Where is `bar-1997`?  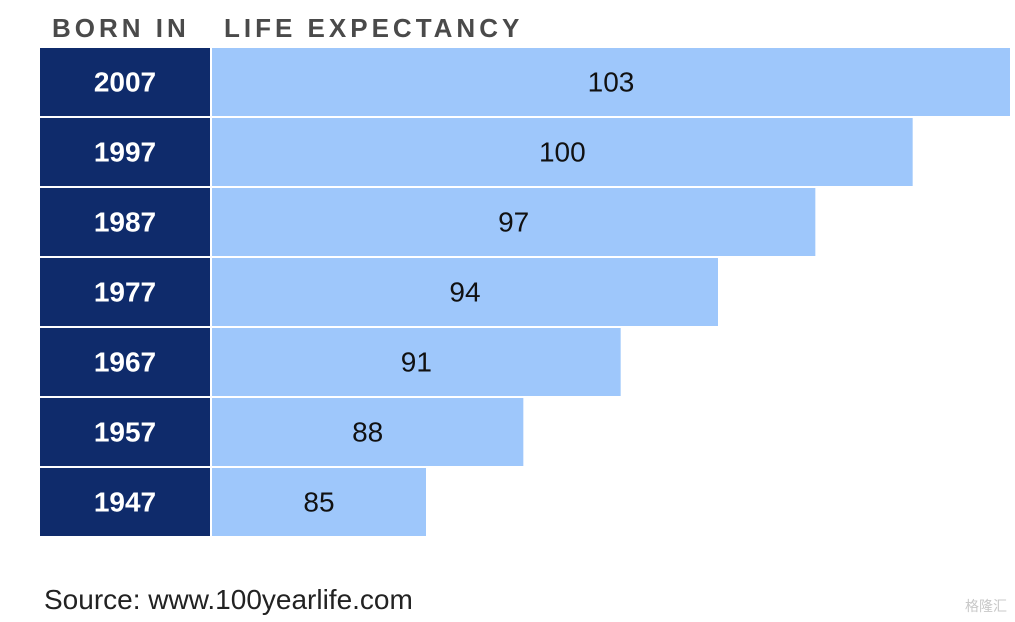 bar-1997 is located at coordinates (562, 152).